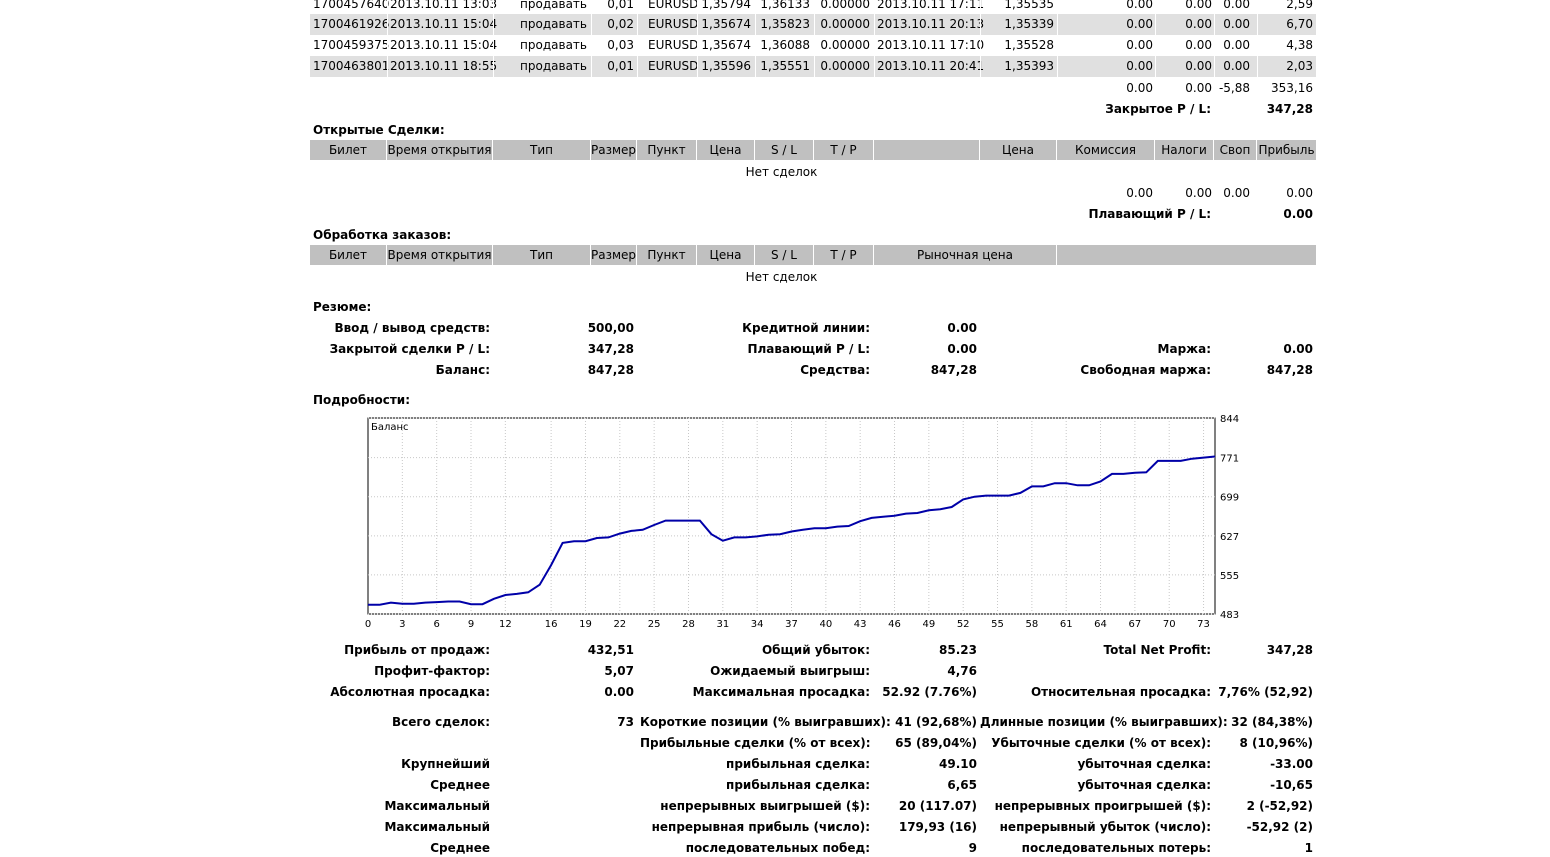  Describe the element at coordinates (1158, 109) in the screenshot. I see `closed-pl-label: Закрытое P / L:` at that location.